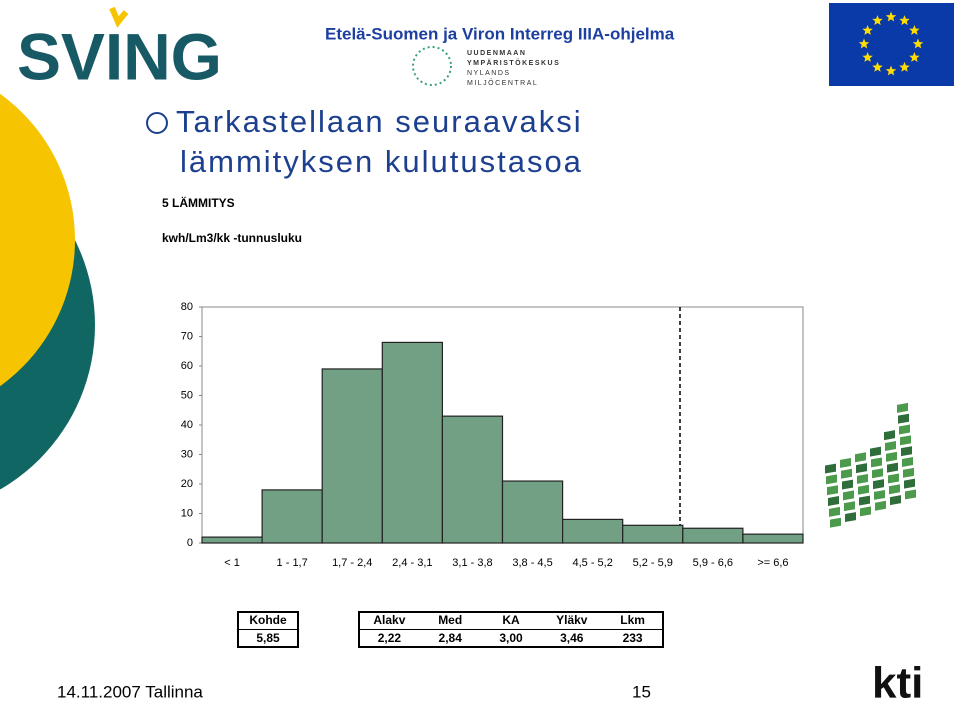 This screenshot has width=959, height=709. What do you see at coordinates (633, 638) in the screenshot?
I see `table-cell: 233` at bounding box center [633, 638].